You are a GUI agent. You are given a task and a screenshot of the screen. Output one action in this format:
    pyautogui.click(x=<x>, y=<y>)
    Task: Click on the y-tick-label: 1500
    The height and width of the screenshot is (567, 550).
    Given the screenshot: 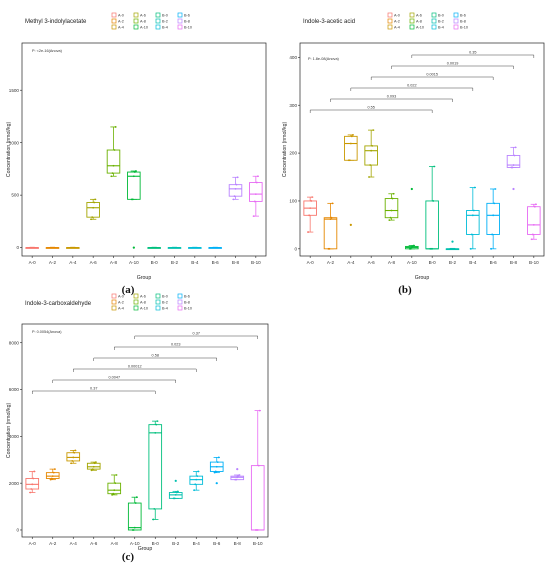 What is the action you would take?
    pyautogui.click(x=14, y=90)
    